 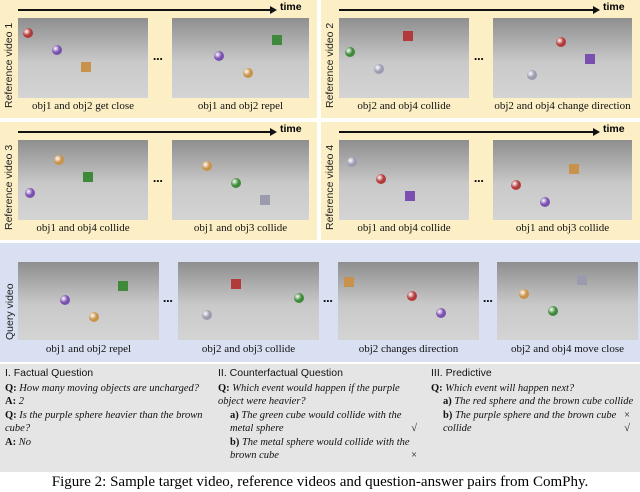 What do you see at coordinates (330, 187) in the screenshot?
I see `video-label: Reference video 4` at bounding box center [330, 187].